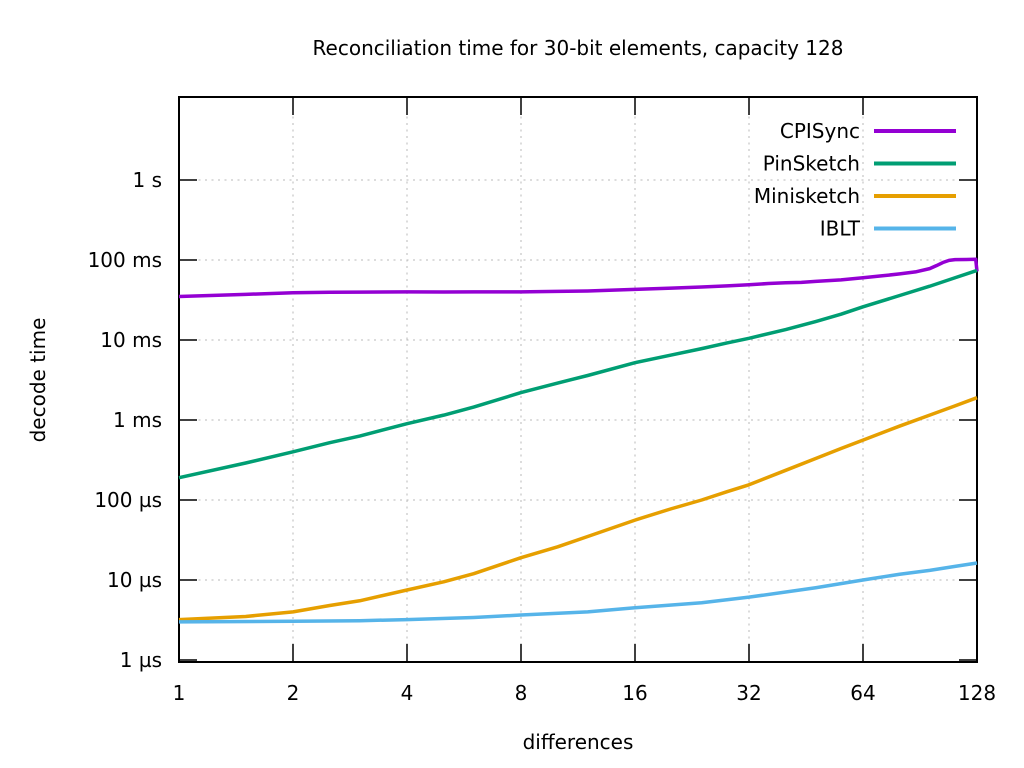 The height and width of the screenshot is (768, 1024). I want to click on x-tick-label: 1, so click(179, 693).